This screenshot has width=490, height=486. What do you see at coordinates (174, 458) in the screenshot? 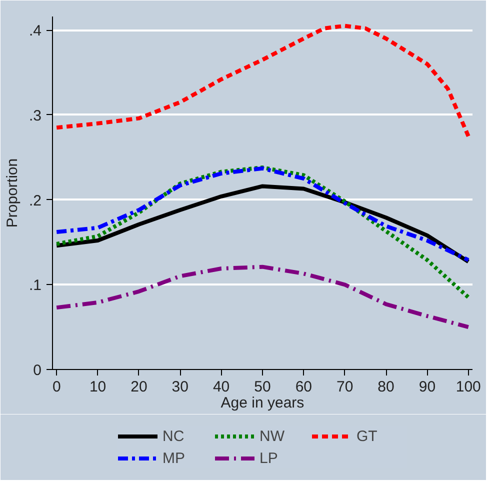
I see `legend-label: MP` at bounding box center [174, 458].